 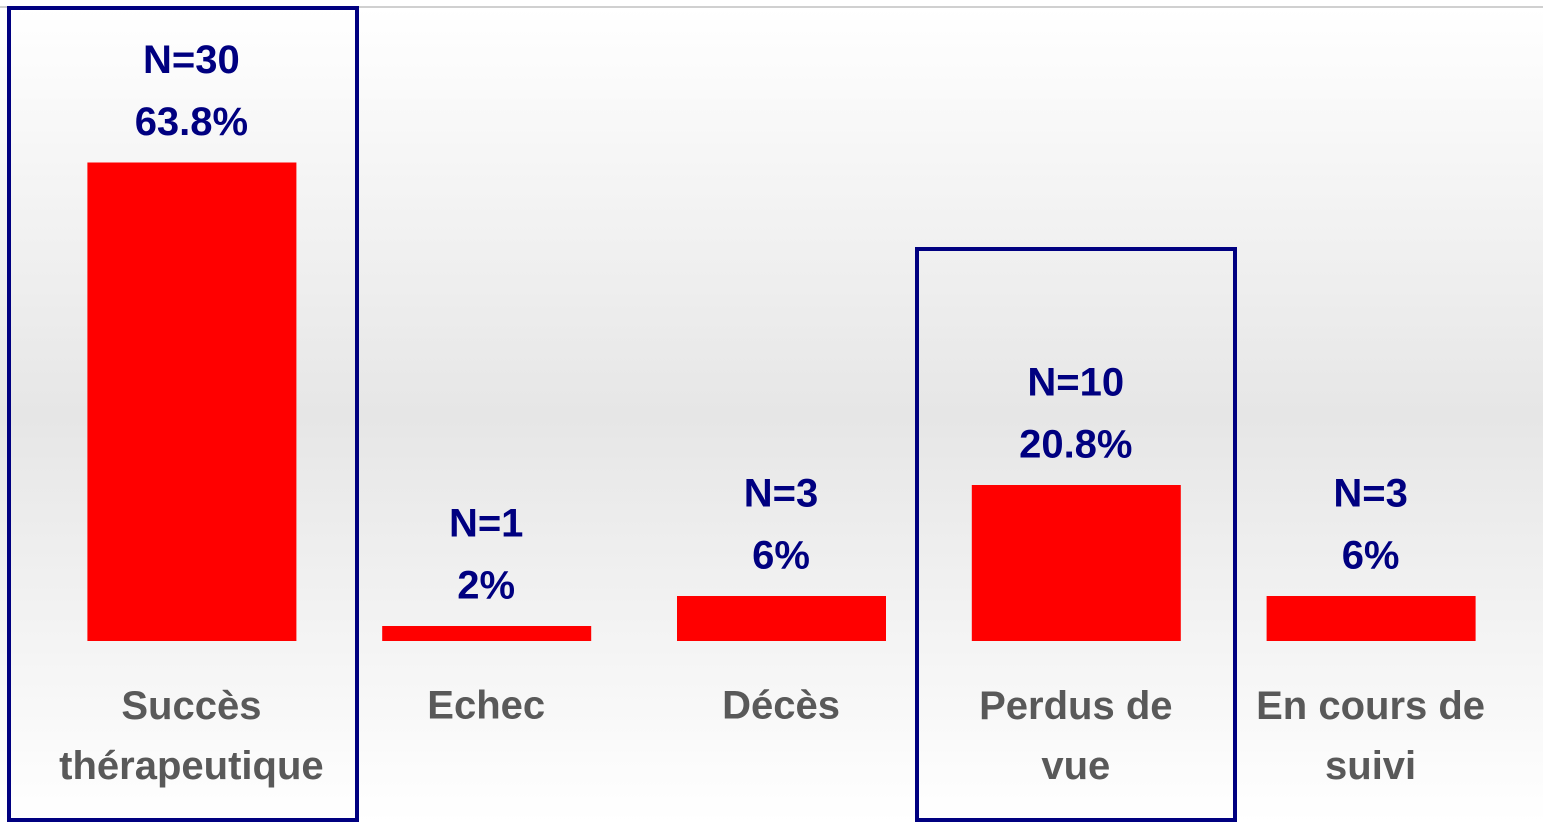 What do you see at coordinates (1370, 736) in the screenshot?
I see `x-tick-label: En cours de suivi` at bounding box center [1370, 736].